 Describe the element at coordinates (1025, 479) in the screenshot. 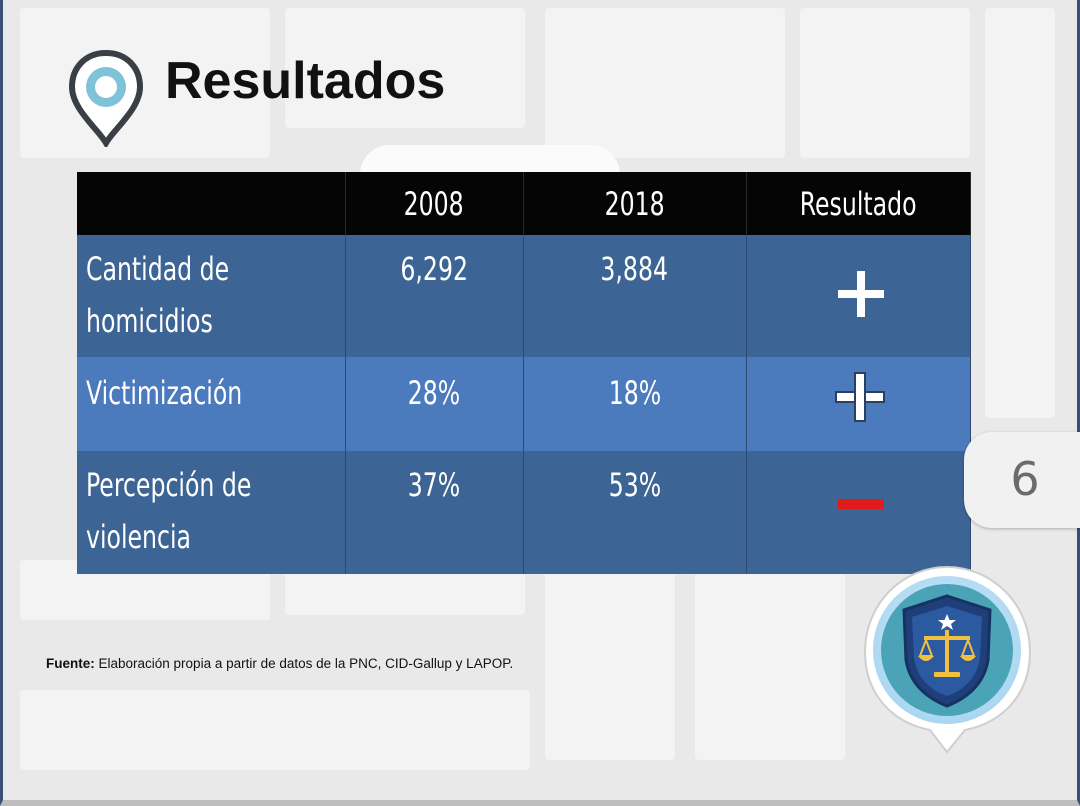

I see `page-number: 6` at that location.